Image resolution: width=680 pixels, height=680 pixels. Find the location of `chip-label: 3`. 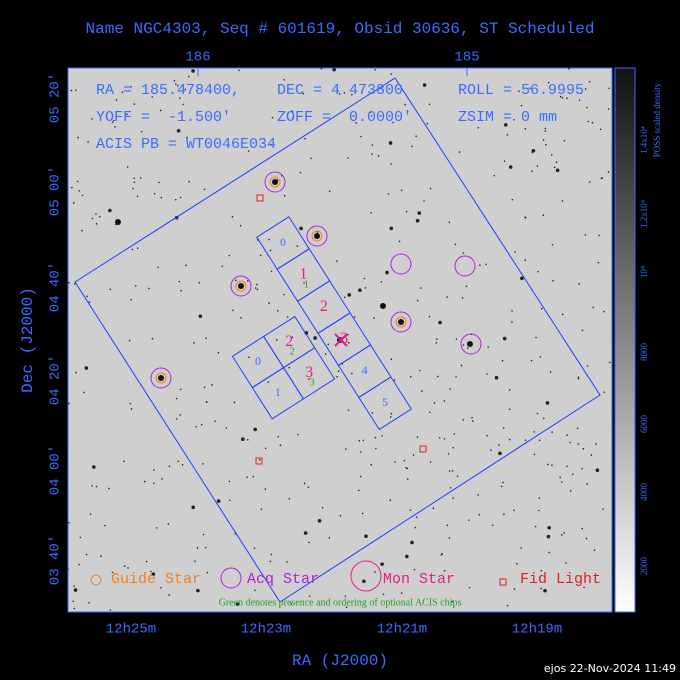

chip-label: 3 is located at coordinates (309, 372).